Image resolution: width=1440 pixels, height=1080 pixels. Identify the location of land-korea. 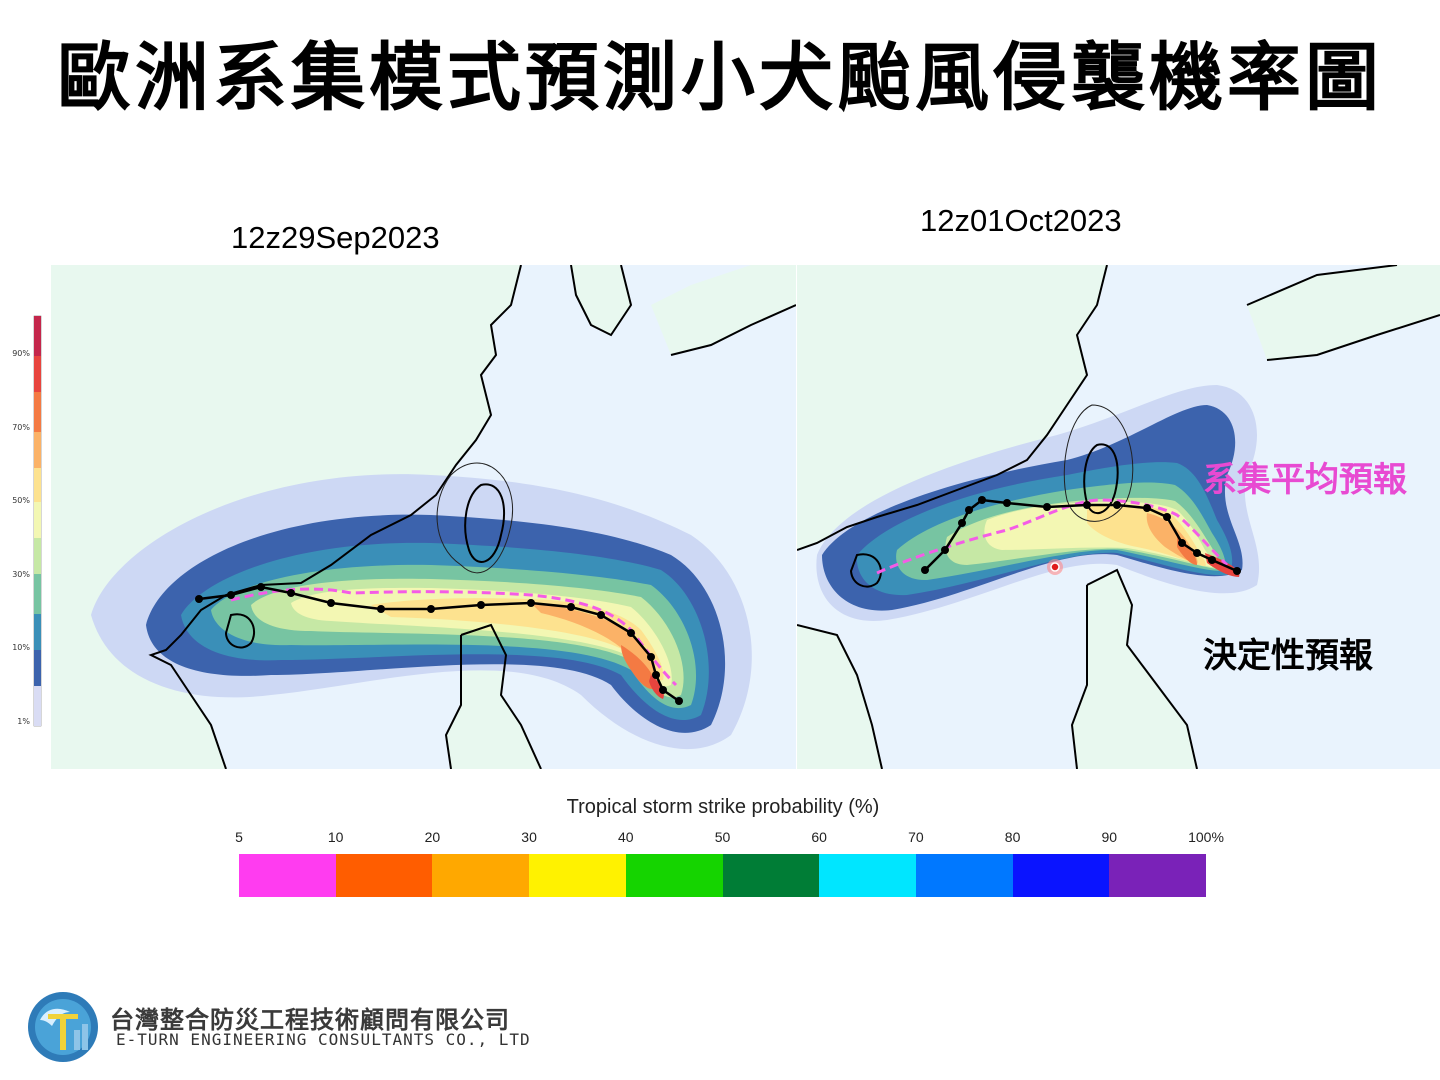
(601, 300).